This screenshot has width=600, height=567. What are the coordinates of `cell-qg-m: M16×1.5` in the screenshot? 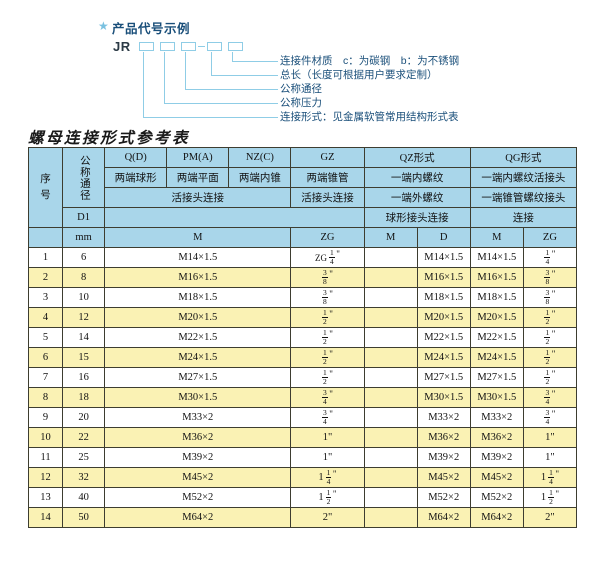 It's located at (496, 277).